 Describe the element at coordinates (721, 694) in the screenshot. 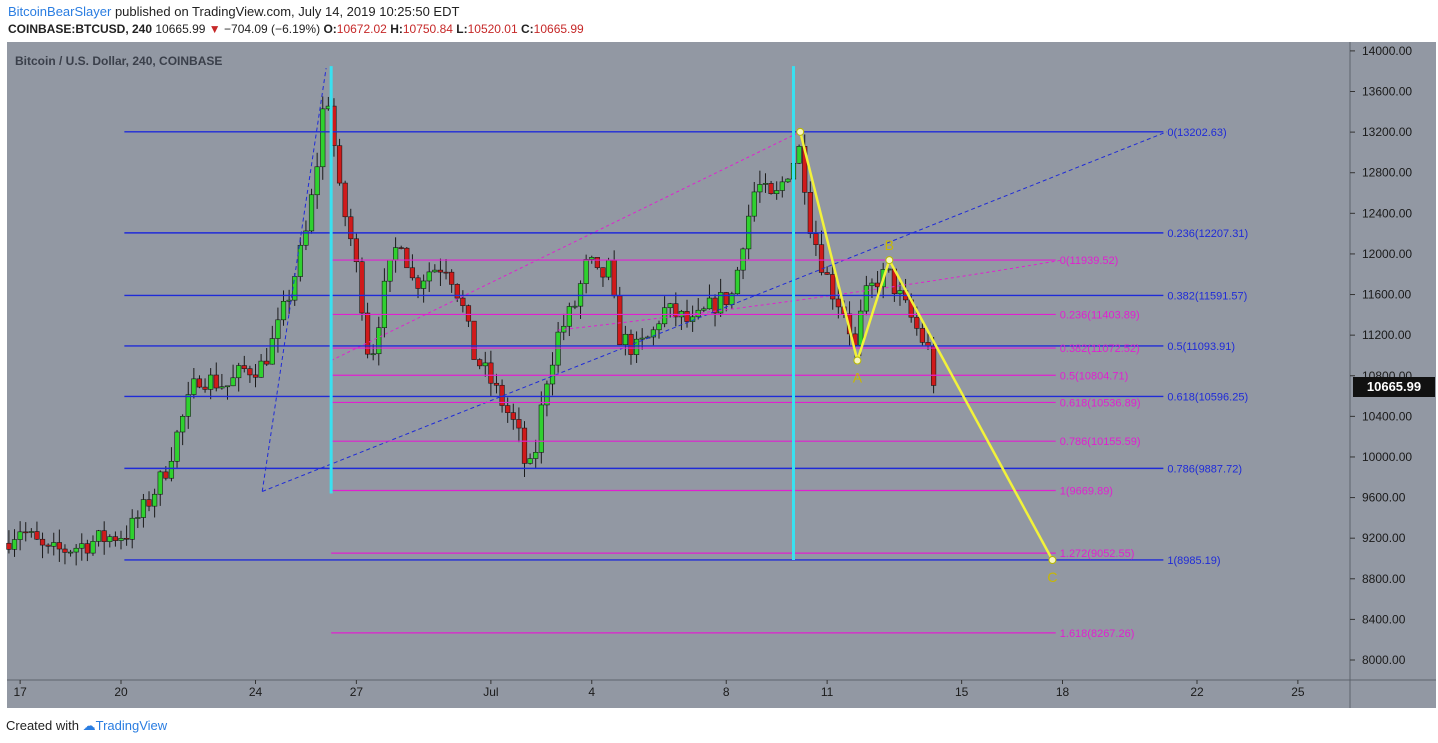

I see `time-axis` at that location.